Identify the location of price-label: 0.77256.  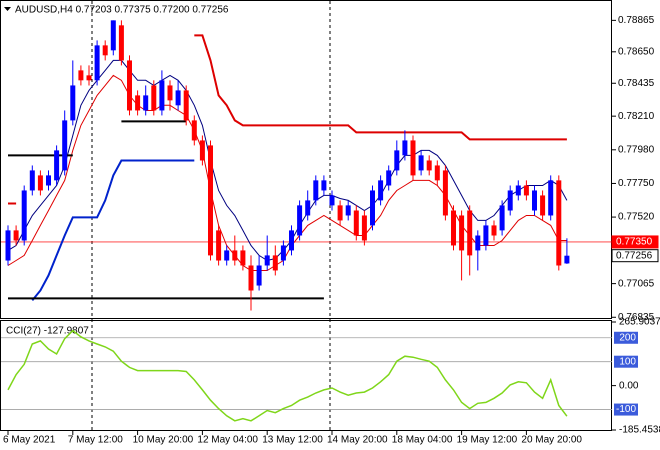
(634, 255).